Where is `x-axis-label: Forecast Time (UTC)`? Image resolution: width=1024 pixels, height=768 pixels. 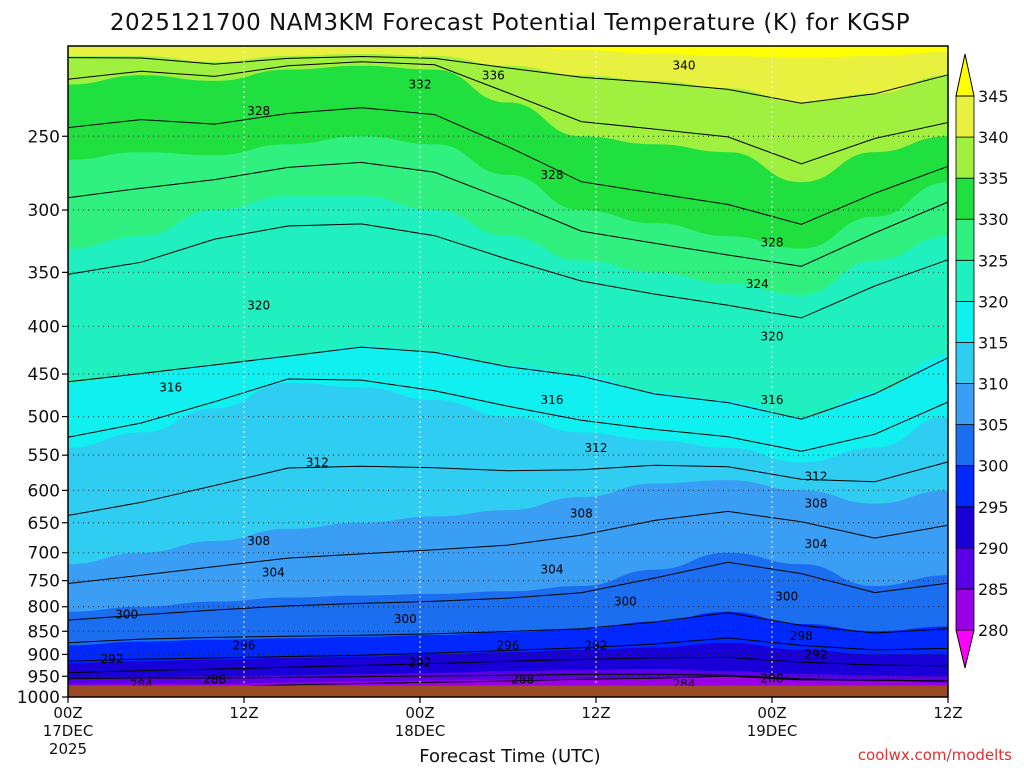
x-axis-label: Forecast Time (UTC) is located at coordinates (509, 756).